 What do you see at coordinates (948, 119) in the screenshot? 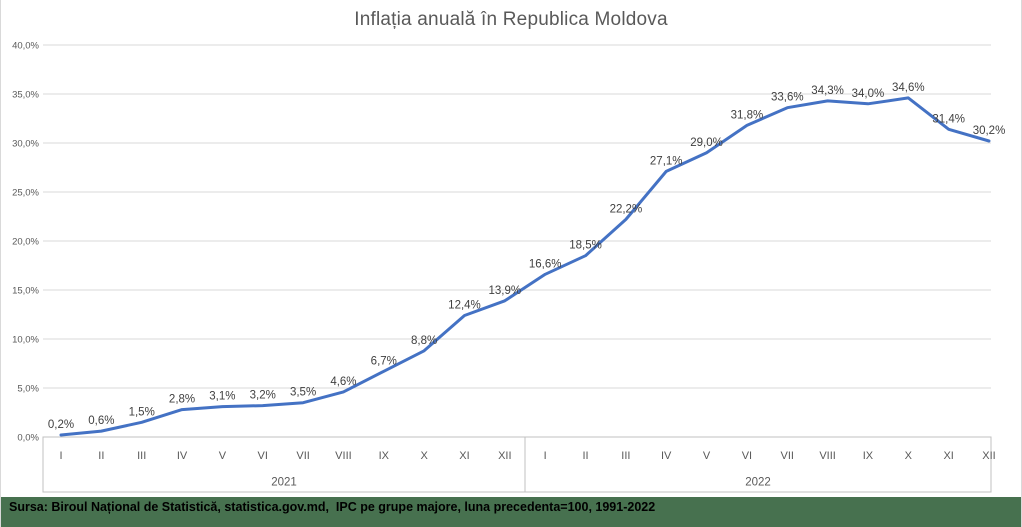
I see `data-label: 31,4%` at bounding box center [948, 119].